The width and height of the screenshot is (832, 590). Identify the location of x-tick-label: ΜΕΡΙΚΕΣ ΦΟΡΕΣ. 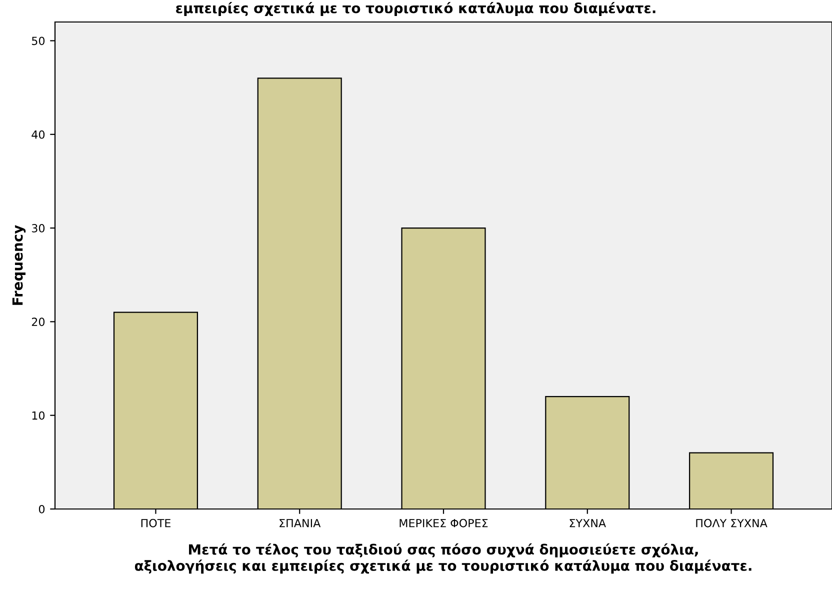
(444, 523).